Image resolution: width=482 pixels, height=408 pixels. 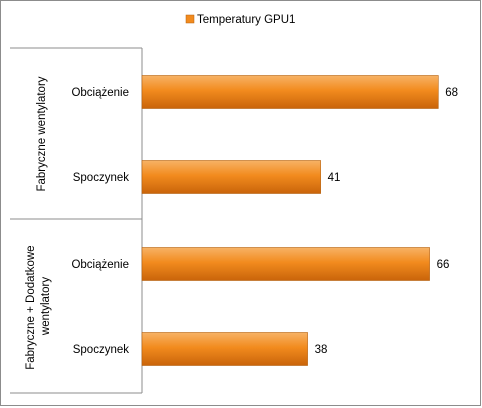 What do you see at coordinates (334, 178) in the screenshot?
I see `data-label: 41` at bounding box center [334, 178].